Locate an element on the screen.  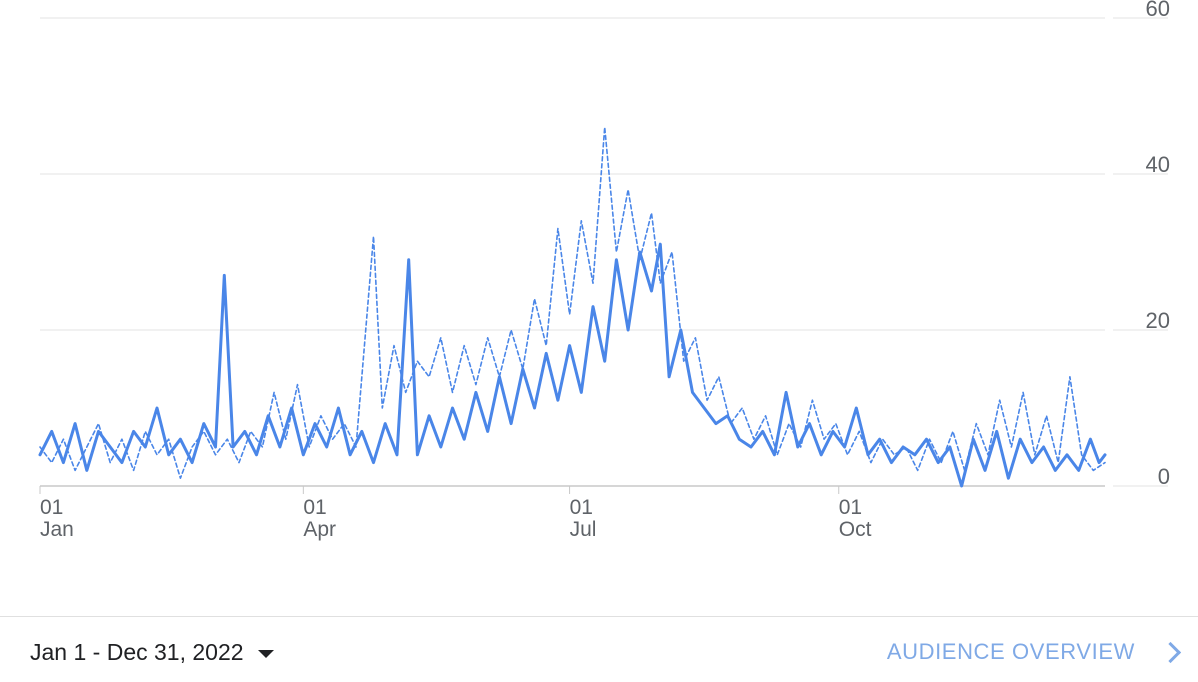
x-tick-month: Apr is located at coordinates (319, 529).